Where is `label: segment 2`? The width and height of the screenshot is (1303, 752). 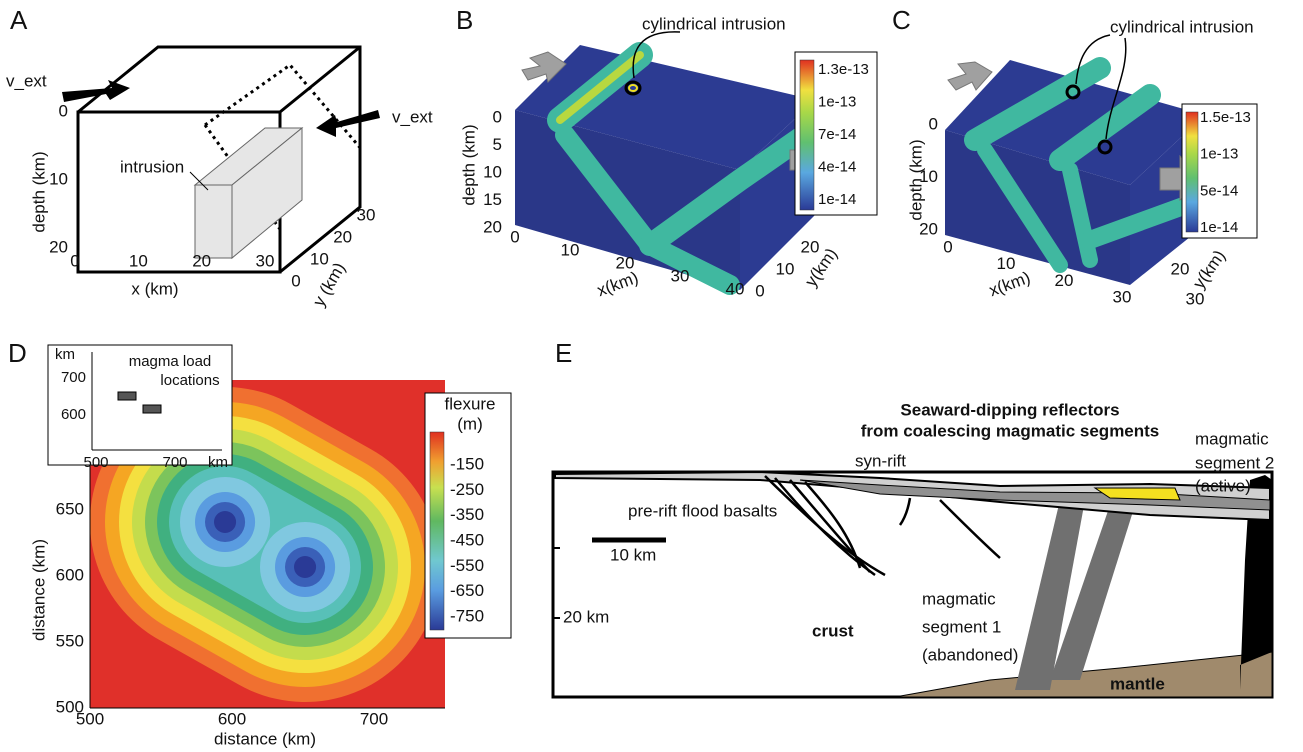
label: segment 2 is located at coordinates (1234, 462).